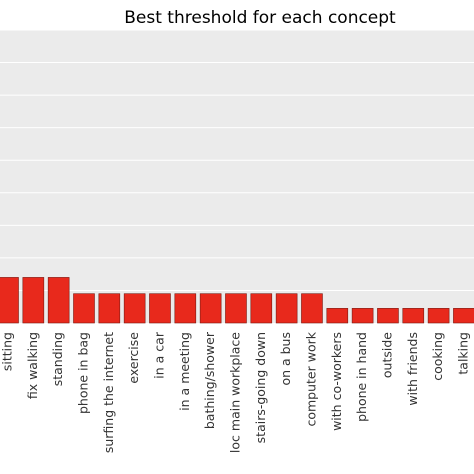 This screenshot has height=474, width=474. Describe the element at coordinates (462, 353) in the screenshot. I see `x-tick-label: talking` at that location.